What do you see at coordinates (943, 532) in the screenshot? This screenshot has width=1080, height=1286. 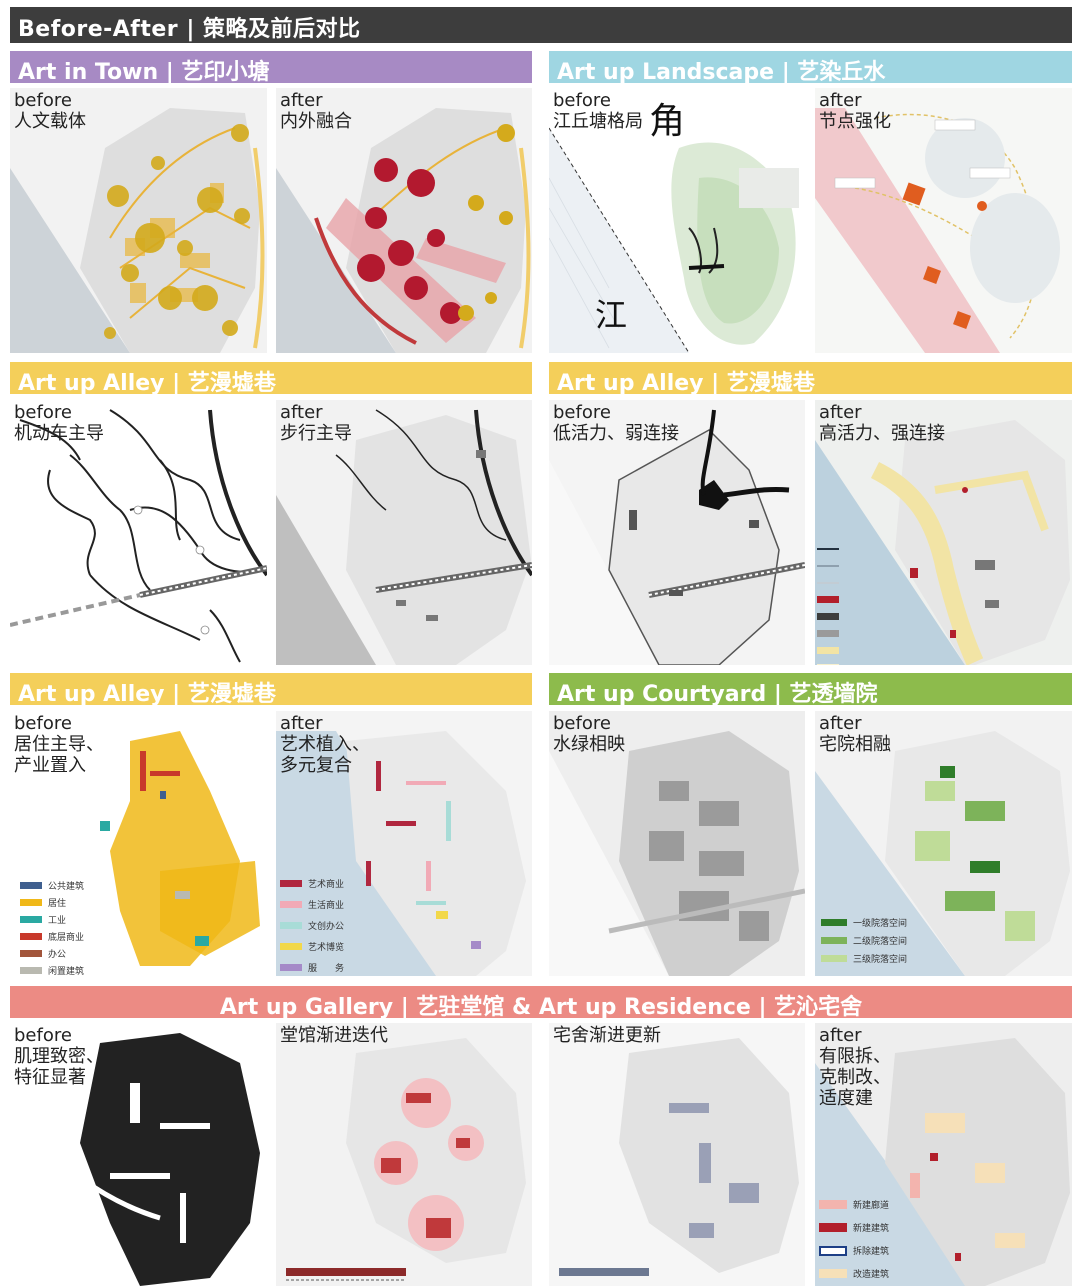 I see `panel-alley-vitality-after: after 高活力、强连接` at bounding box center [943, 532].